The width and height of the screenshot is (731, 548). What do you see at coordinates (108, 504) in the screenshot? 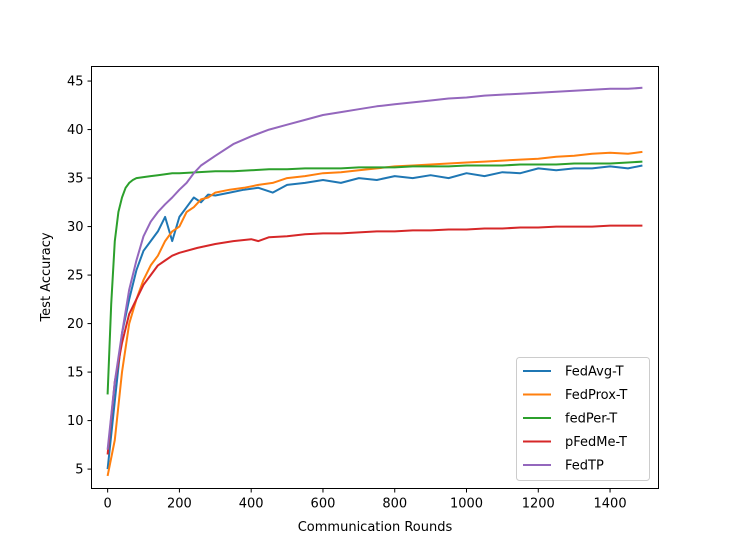
I see `x-tick-label: 0` at bounding box center [108, 504].